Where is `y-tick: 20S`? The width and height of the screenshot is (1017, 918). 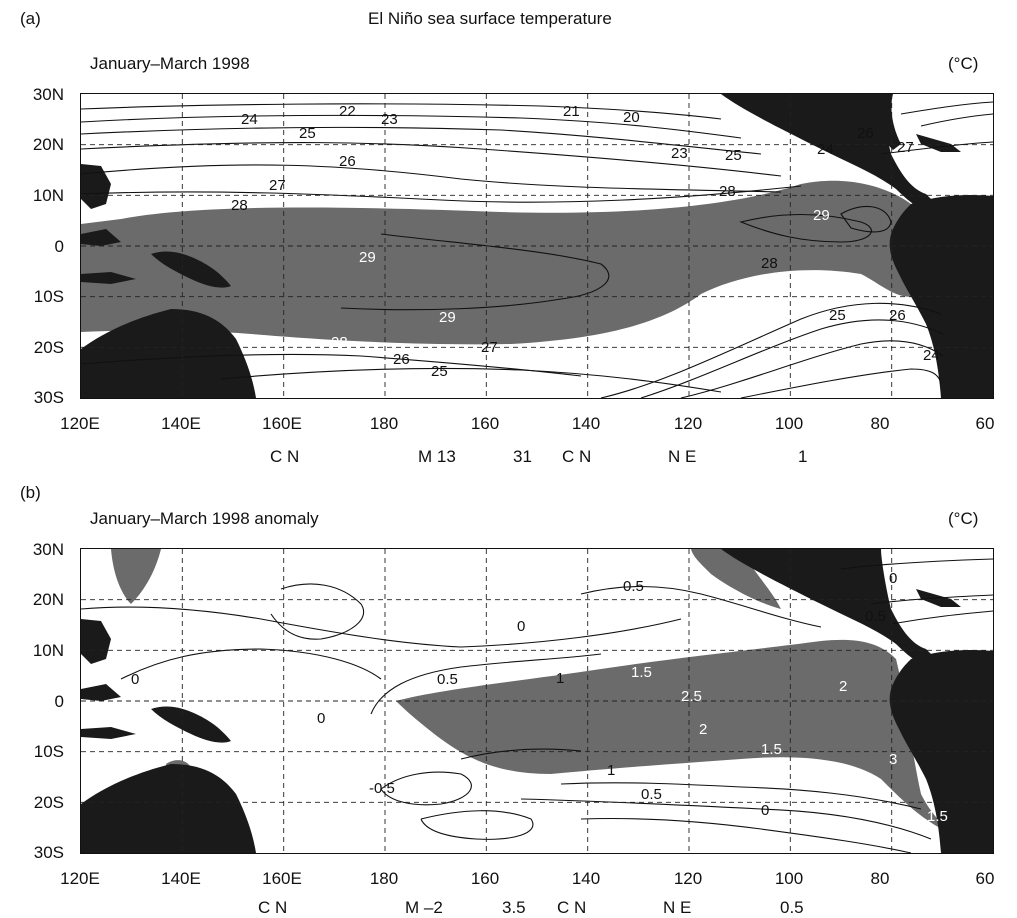
y-tick: 20S is located at coordinates (48, 347).